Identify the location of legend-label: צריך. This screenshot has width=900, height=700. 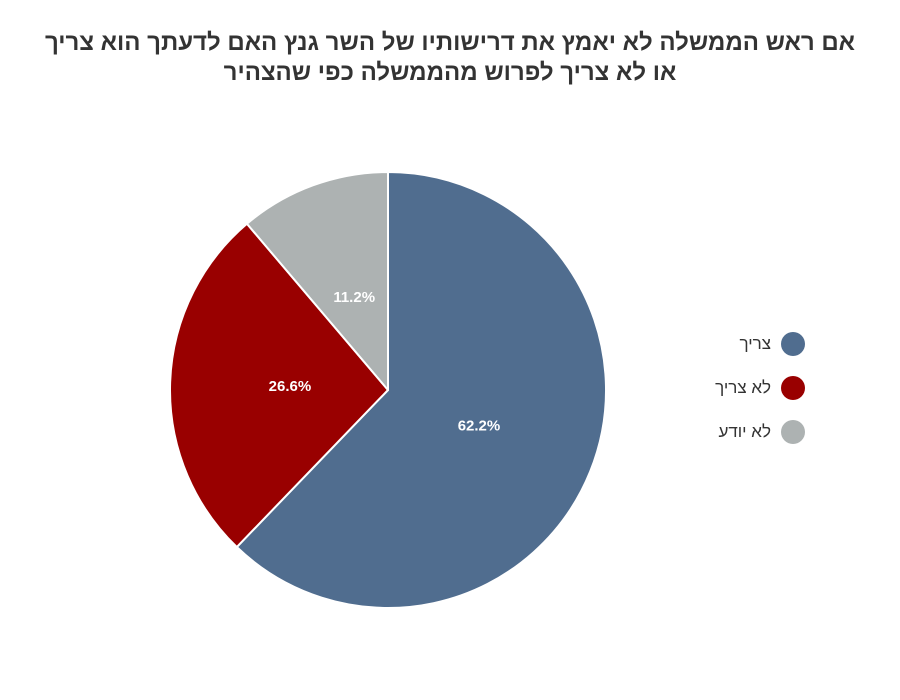
(755, 343).